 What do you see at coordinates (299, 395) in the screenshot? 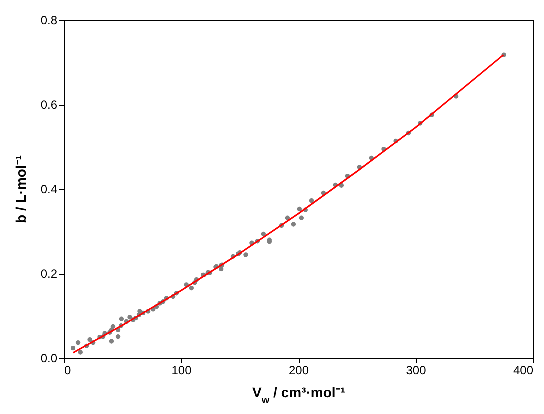
I see `x-axis-title: V$_{w}$ / cm³·mol⁻¹` at bounding box center [299, 395].